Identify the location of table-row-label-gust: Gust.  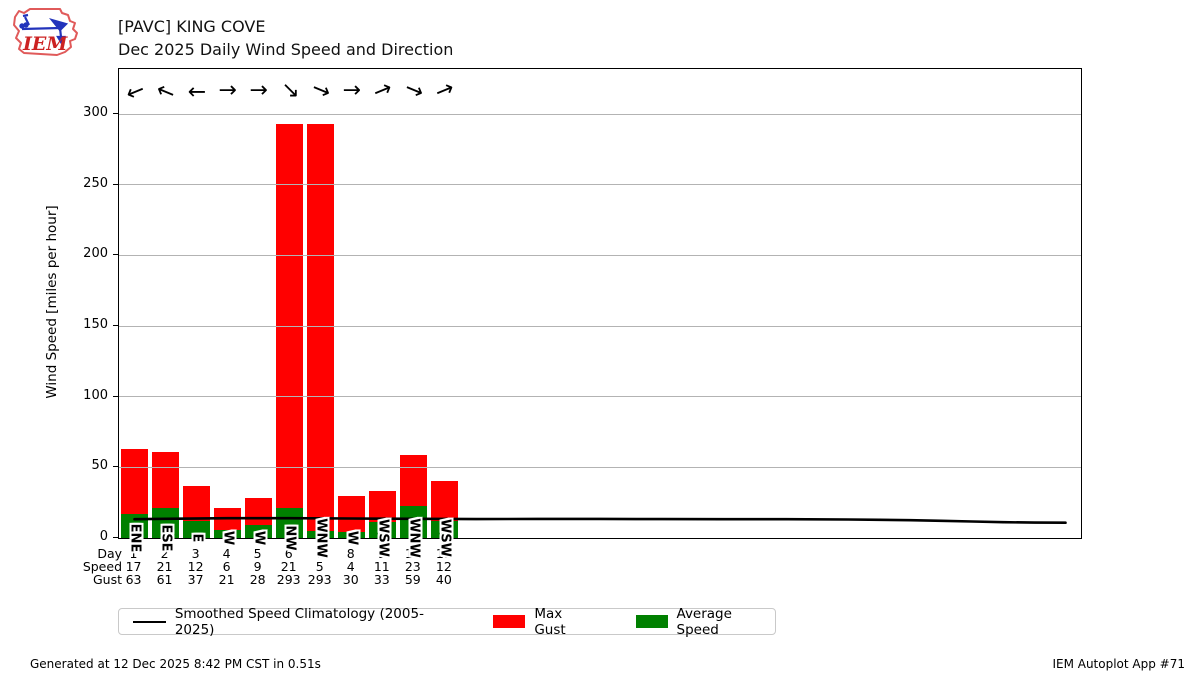
(107, 579).